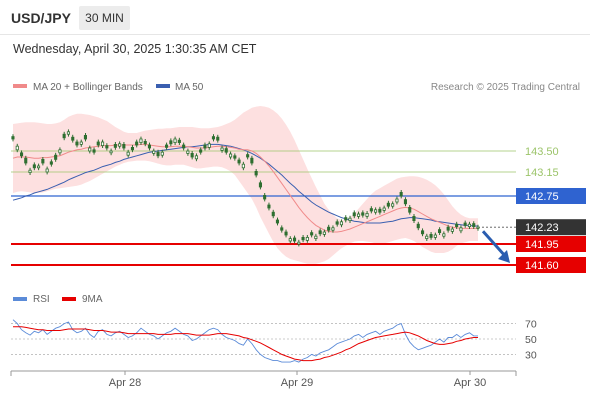  I want to click on credit-label: Research © 2025 Trading Central, so click(505, 87).